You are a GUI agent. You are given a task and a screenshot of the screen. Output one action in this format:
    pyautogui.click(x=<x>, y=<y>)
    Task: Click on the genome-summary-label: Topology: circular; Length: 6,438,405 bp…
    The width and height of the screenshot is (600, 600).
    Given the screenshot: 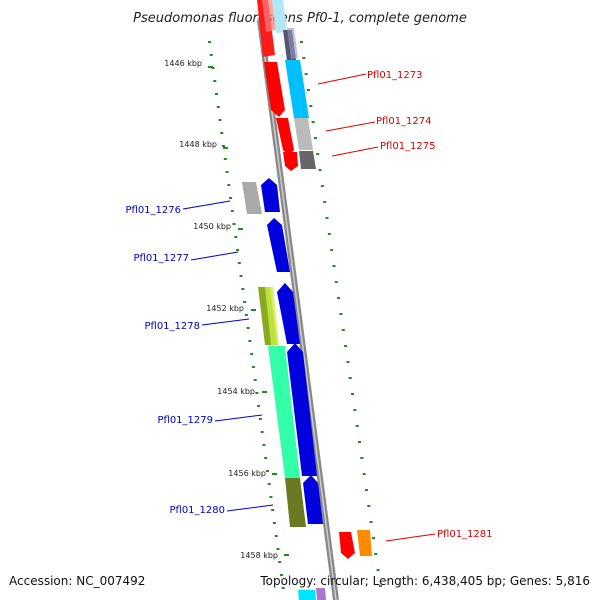 What is the action you would take?
    pyautogui.click(x=424, y=581)
    